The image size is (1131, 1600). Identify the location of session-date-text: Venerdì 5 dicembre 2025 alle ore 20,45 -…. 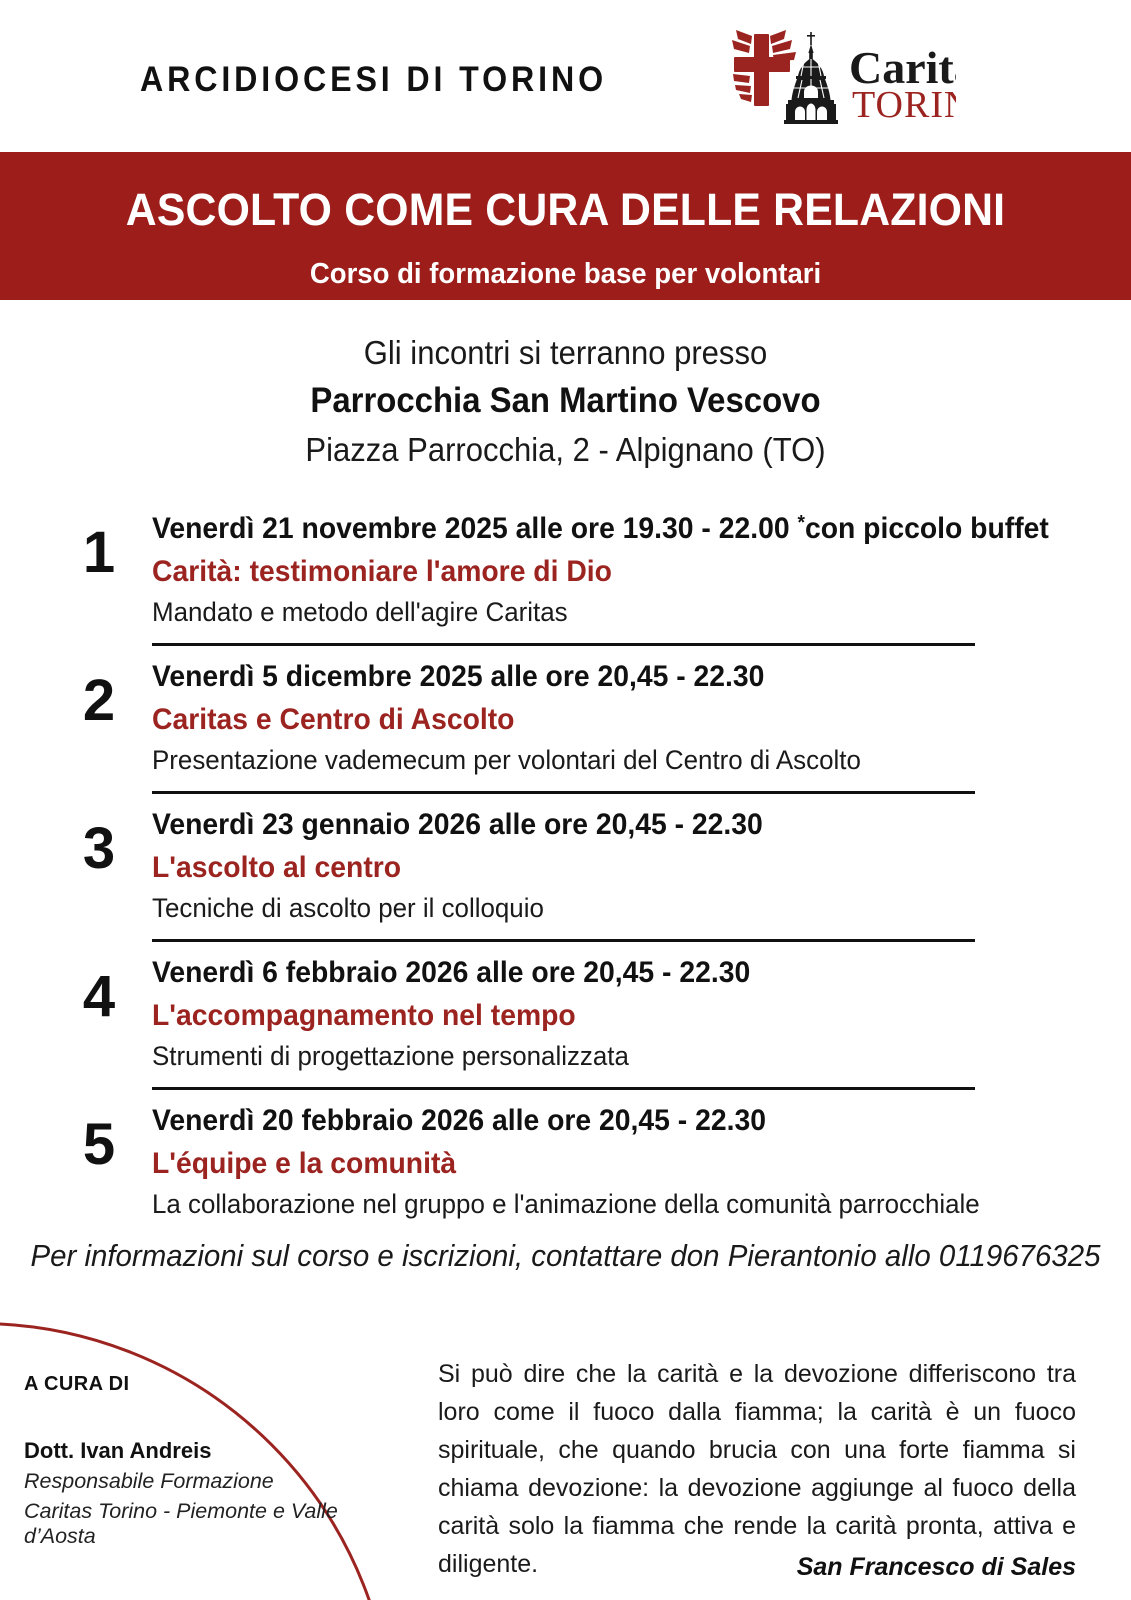
(458, 676).